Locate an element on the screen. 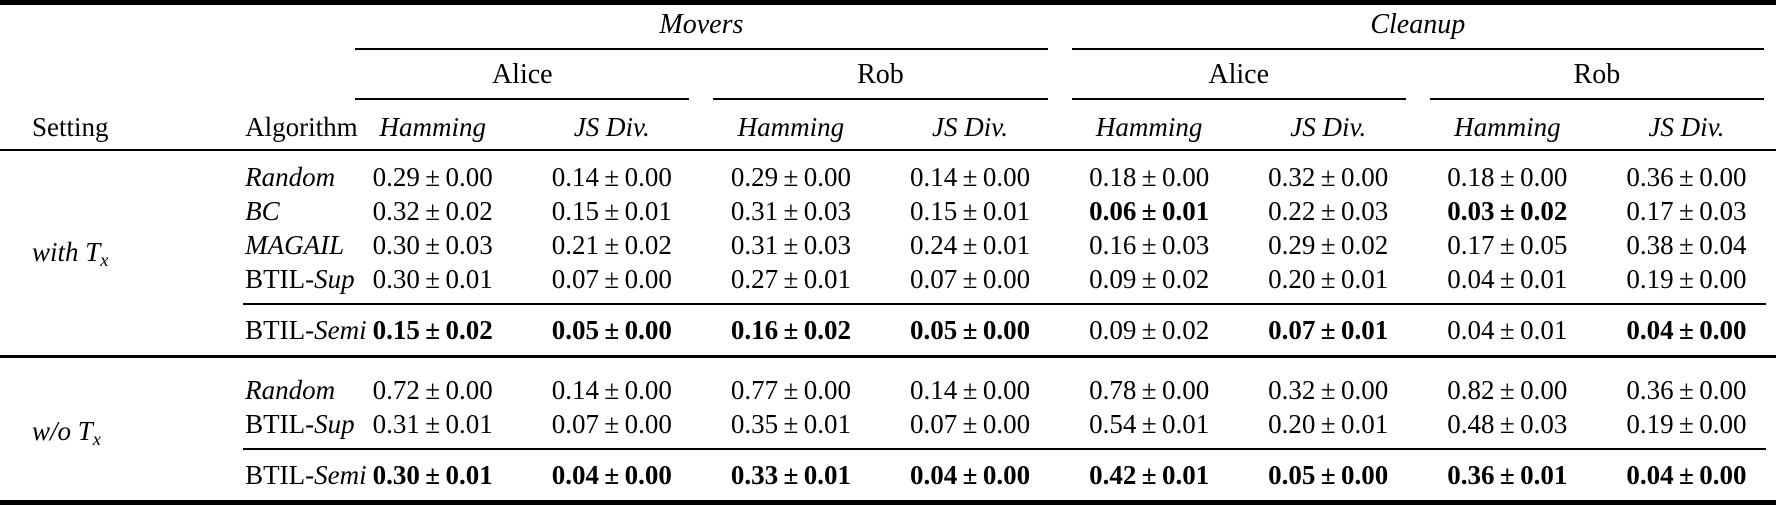 Image resolution: width=1776 pixels, height=505 pixels. cell-cleanup-alice-hamming: 0.78 ± 0.00 is located at coordinates (1149, 389).